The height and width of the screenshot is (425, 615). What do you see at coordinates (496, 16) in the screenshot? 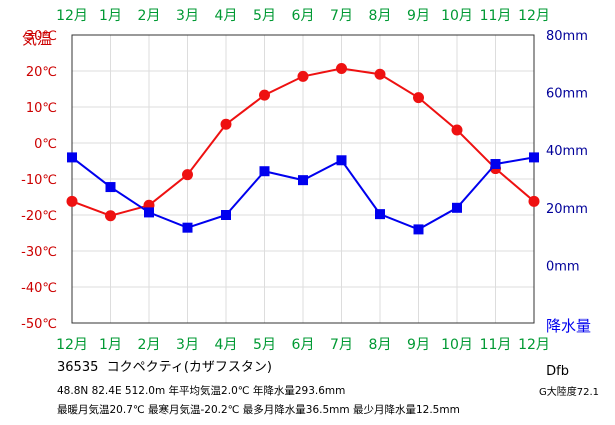
I see `month-label-top: 11月` at bounding box center [496, 16].